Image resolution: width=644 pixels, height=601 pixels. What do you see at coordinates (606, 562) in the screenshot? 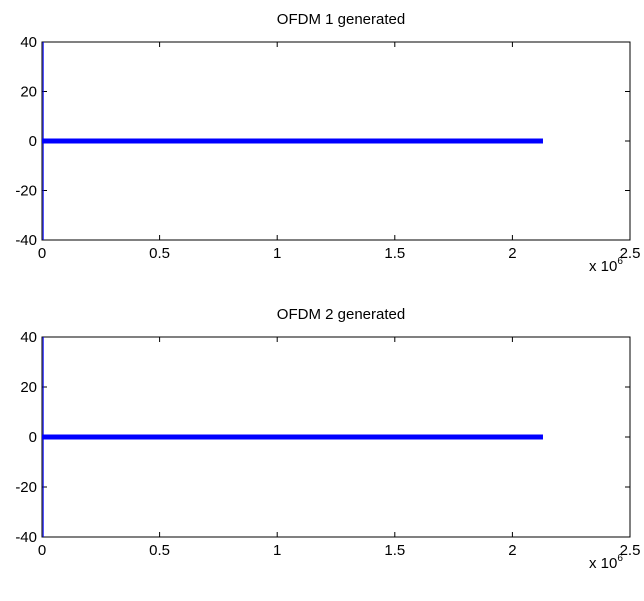
I see `subplot-2-x-multiplier: x 106` at bounding box center [606, 562].